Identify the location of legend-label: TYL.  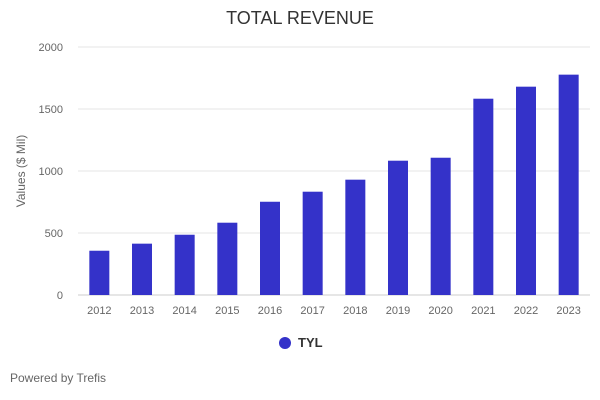
(310, 342).